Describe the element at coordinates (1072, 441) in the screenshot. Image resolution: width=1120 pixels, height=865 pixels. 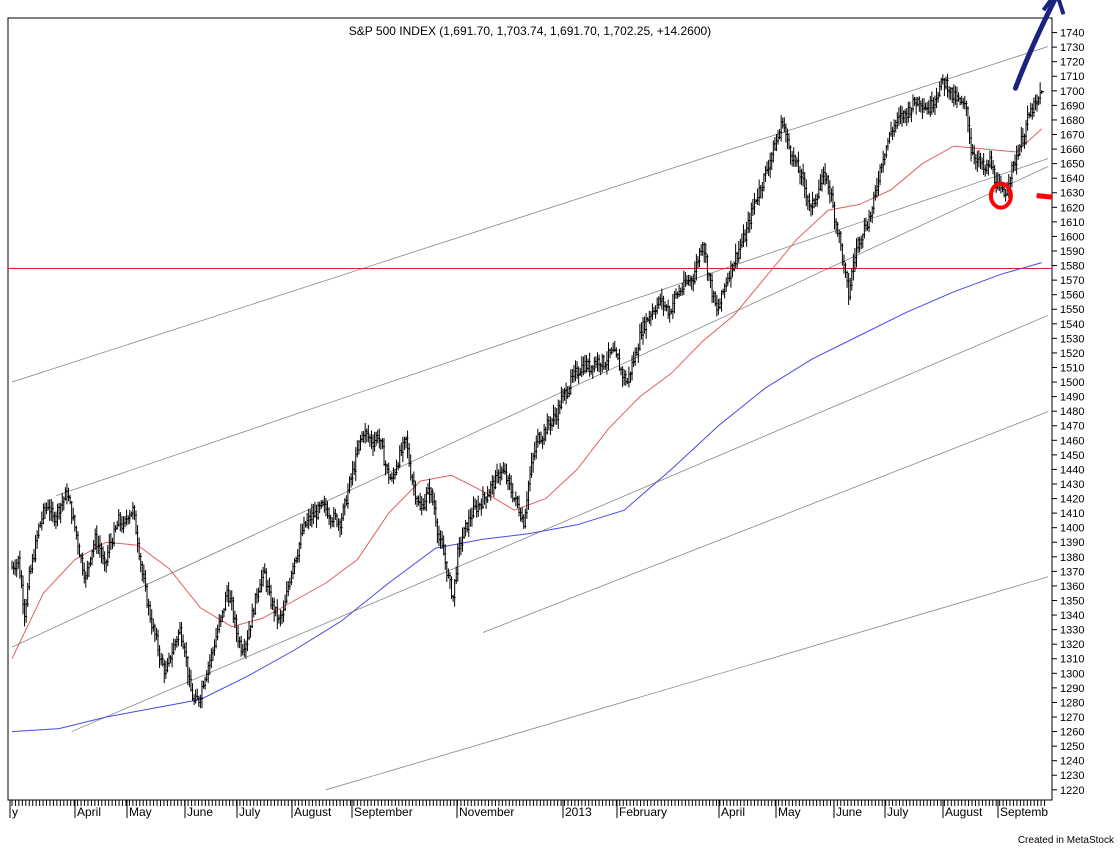
I see `y-tick-label: 1460` at that location.